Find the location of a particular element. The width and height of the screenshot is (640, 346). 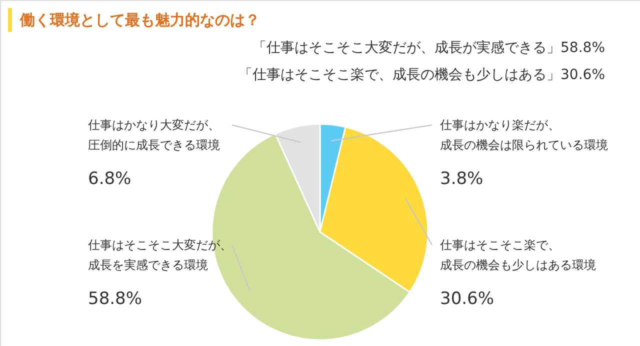

data-label: 3.8% is located at coordinates (462, 179).